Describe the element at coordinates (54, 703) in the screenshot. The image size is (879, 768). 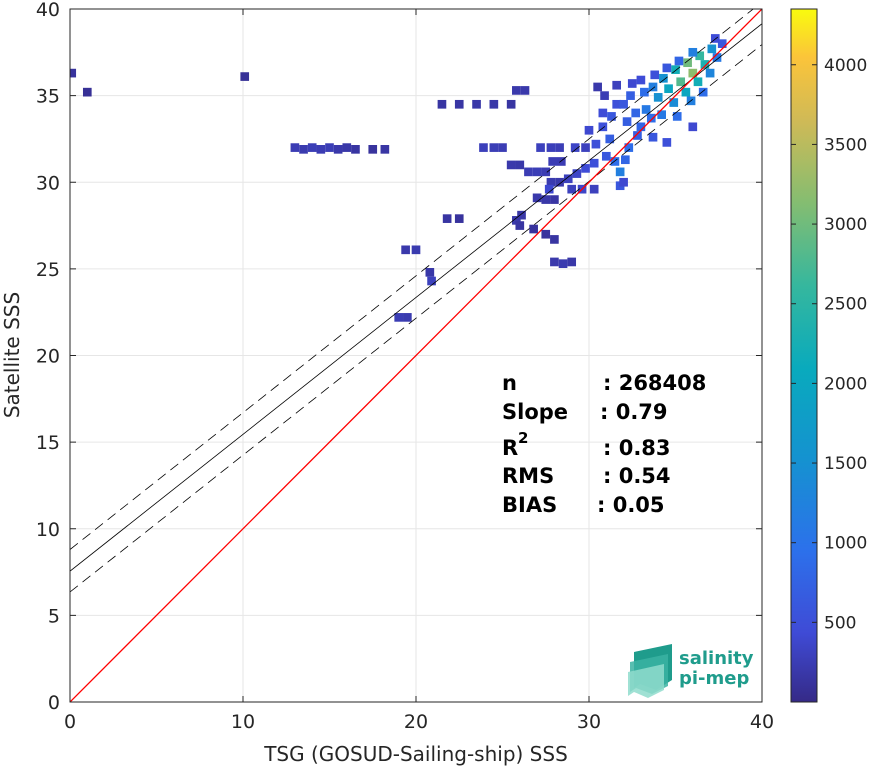
I see `y-tick-label: 0` at that location.